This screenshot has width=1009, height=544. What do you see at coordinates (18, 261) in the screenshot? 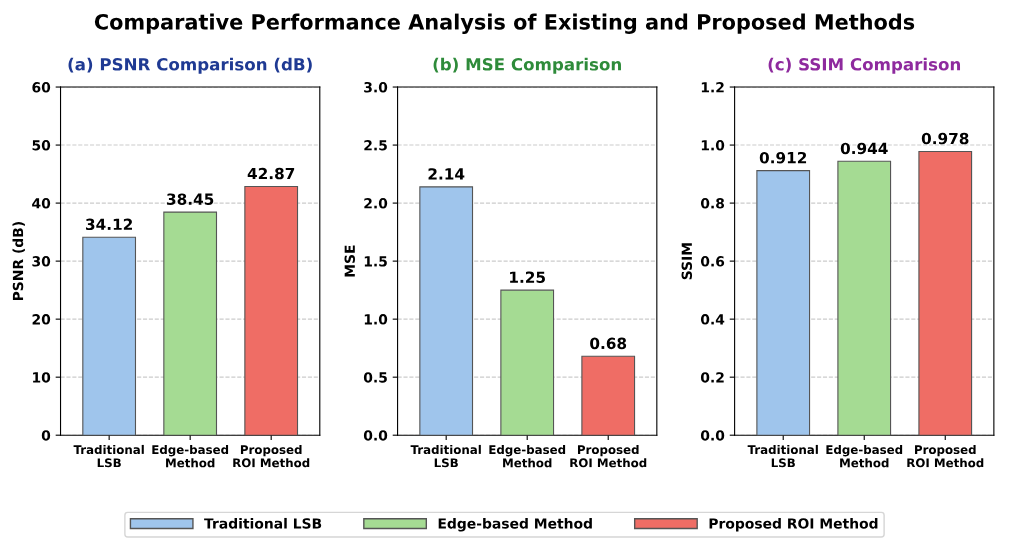
I see `y-axis-title: PSNR (dB)` at bounding box center [18, 261].